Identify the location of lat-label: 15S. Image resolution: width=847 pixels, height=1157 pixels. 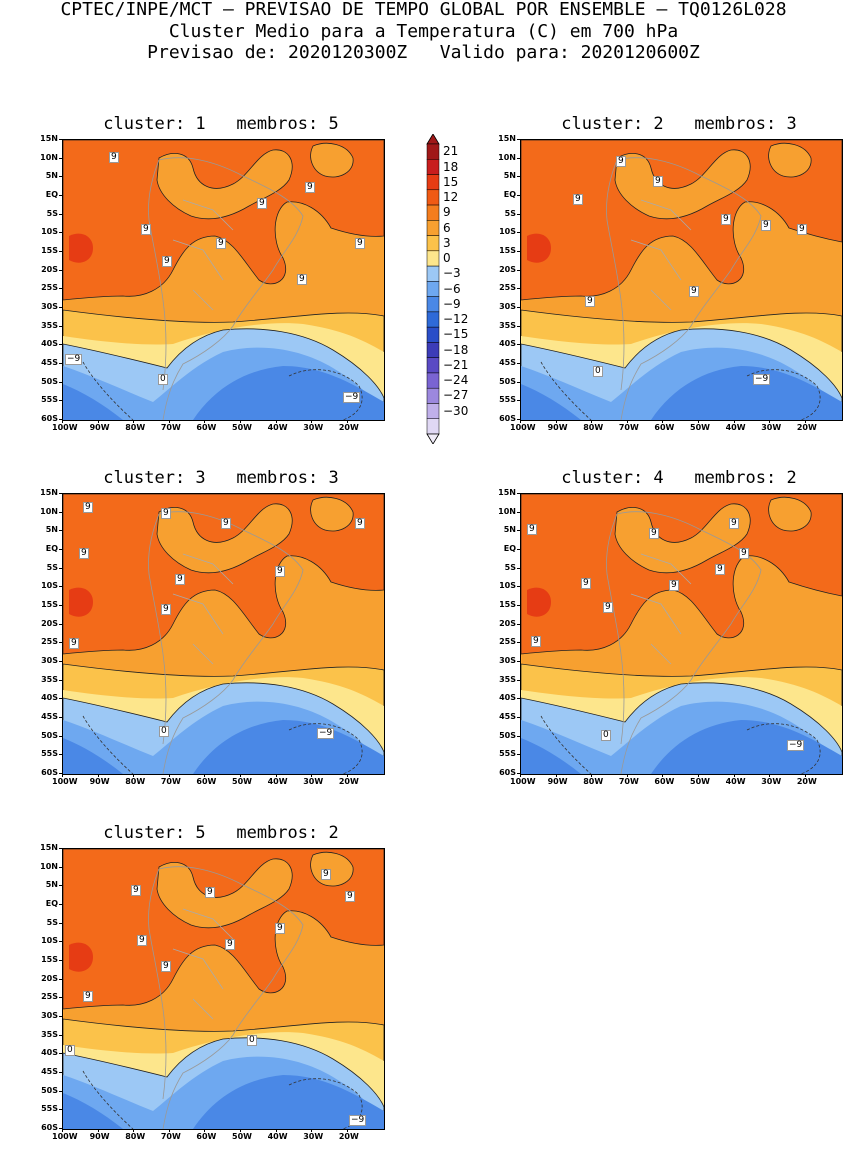
(49, 604).